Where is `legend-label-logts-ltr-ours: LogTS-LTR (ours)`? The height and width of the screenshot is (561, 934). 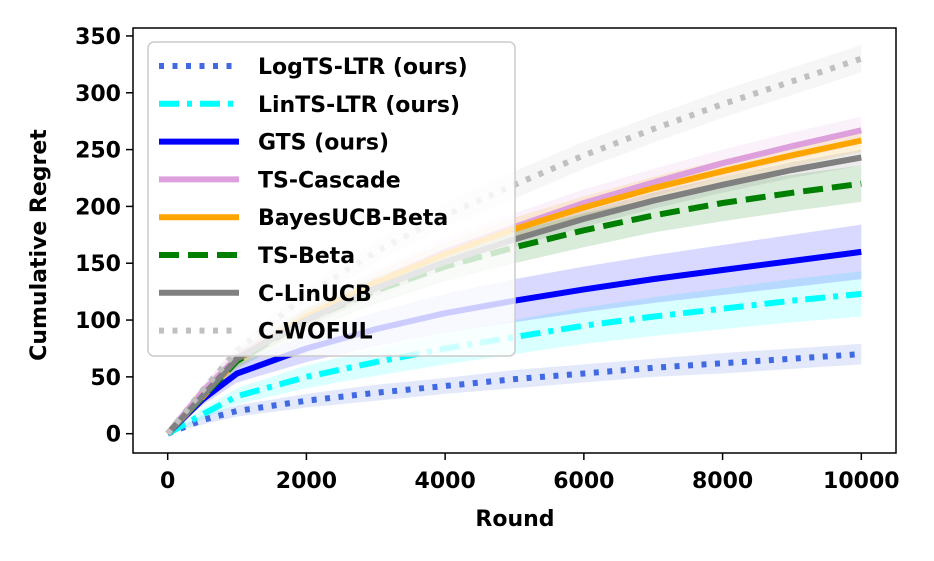
legend-label-logts-ltr-ours: LogTS-LTR (ours) is located at coordinates (363, 67).